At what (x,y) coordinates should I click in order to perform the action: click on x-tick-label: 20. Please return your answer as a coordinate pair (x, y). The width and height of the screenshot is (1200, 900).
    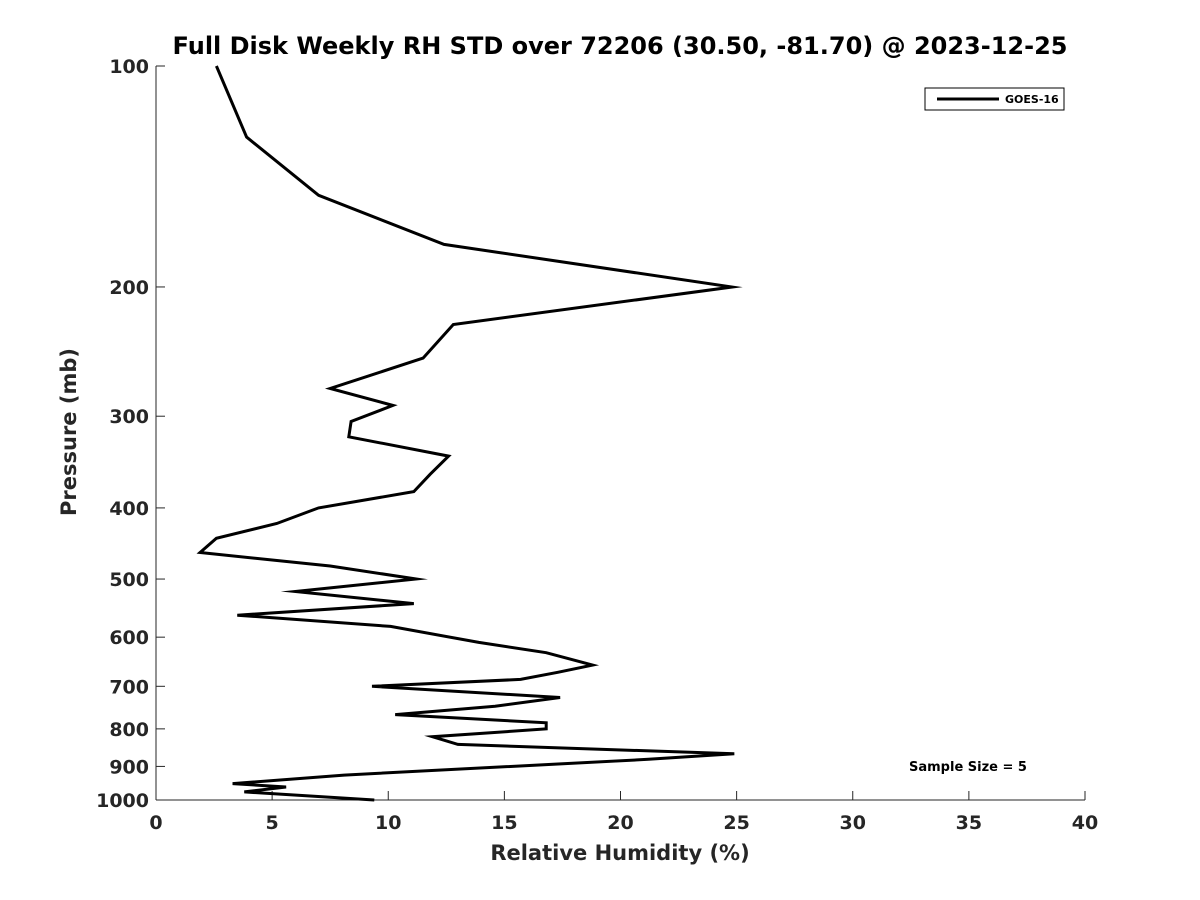
    Looking at the image, I should click on (620, 823).